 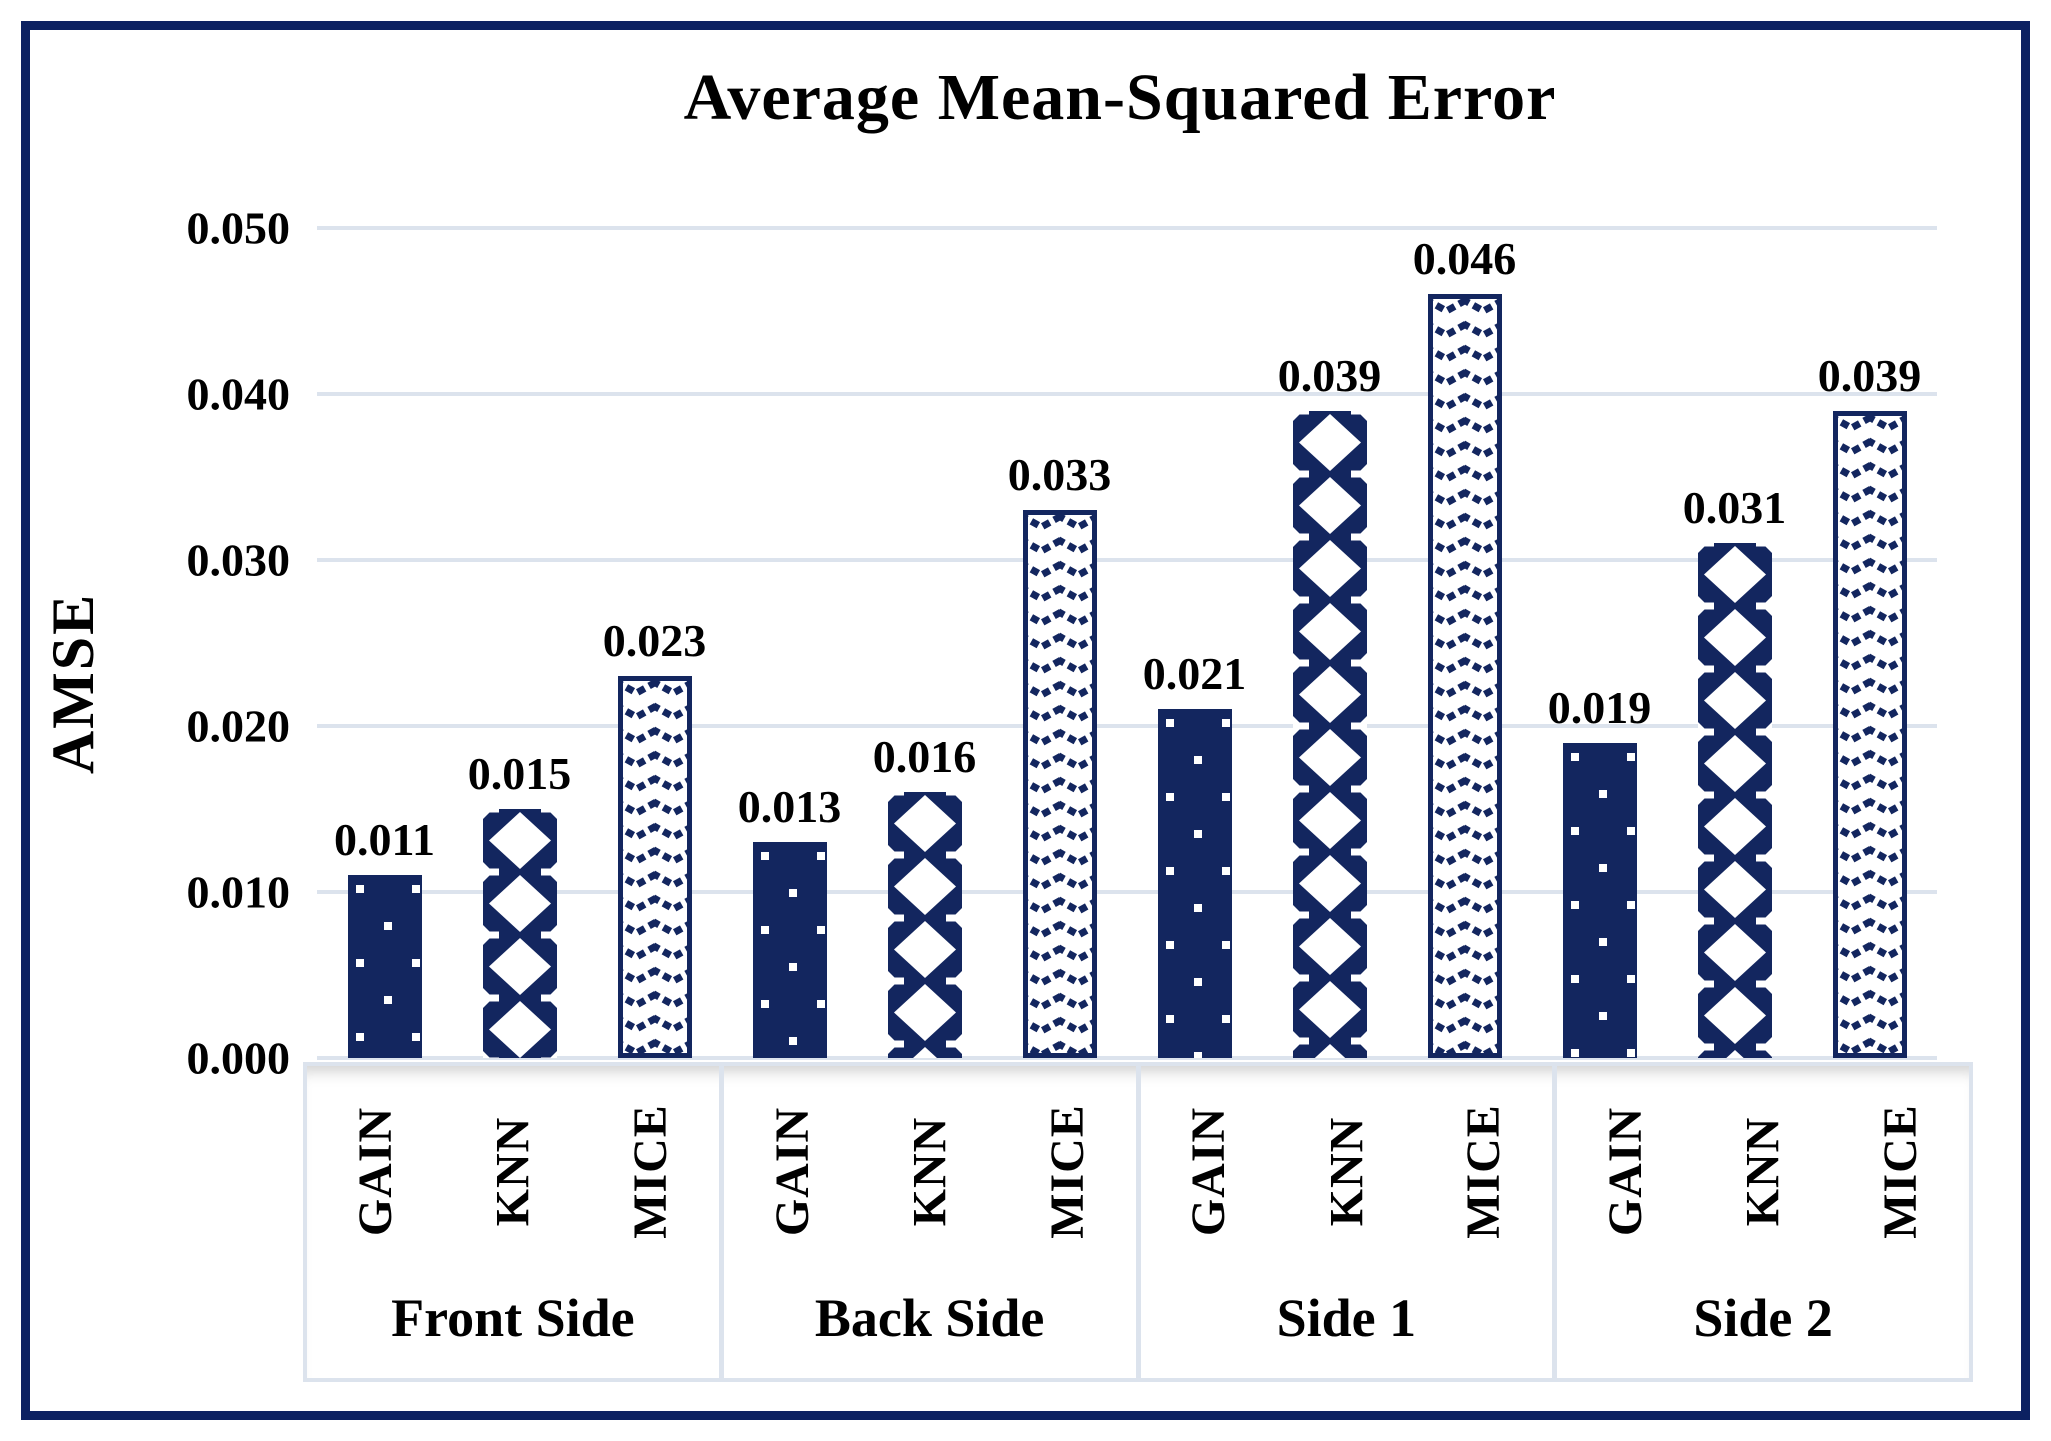 I want to click on y-tick-label: 0.040, so click(x=238, y=394).